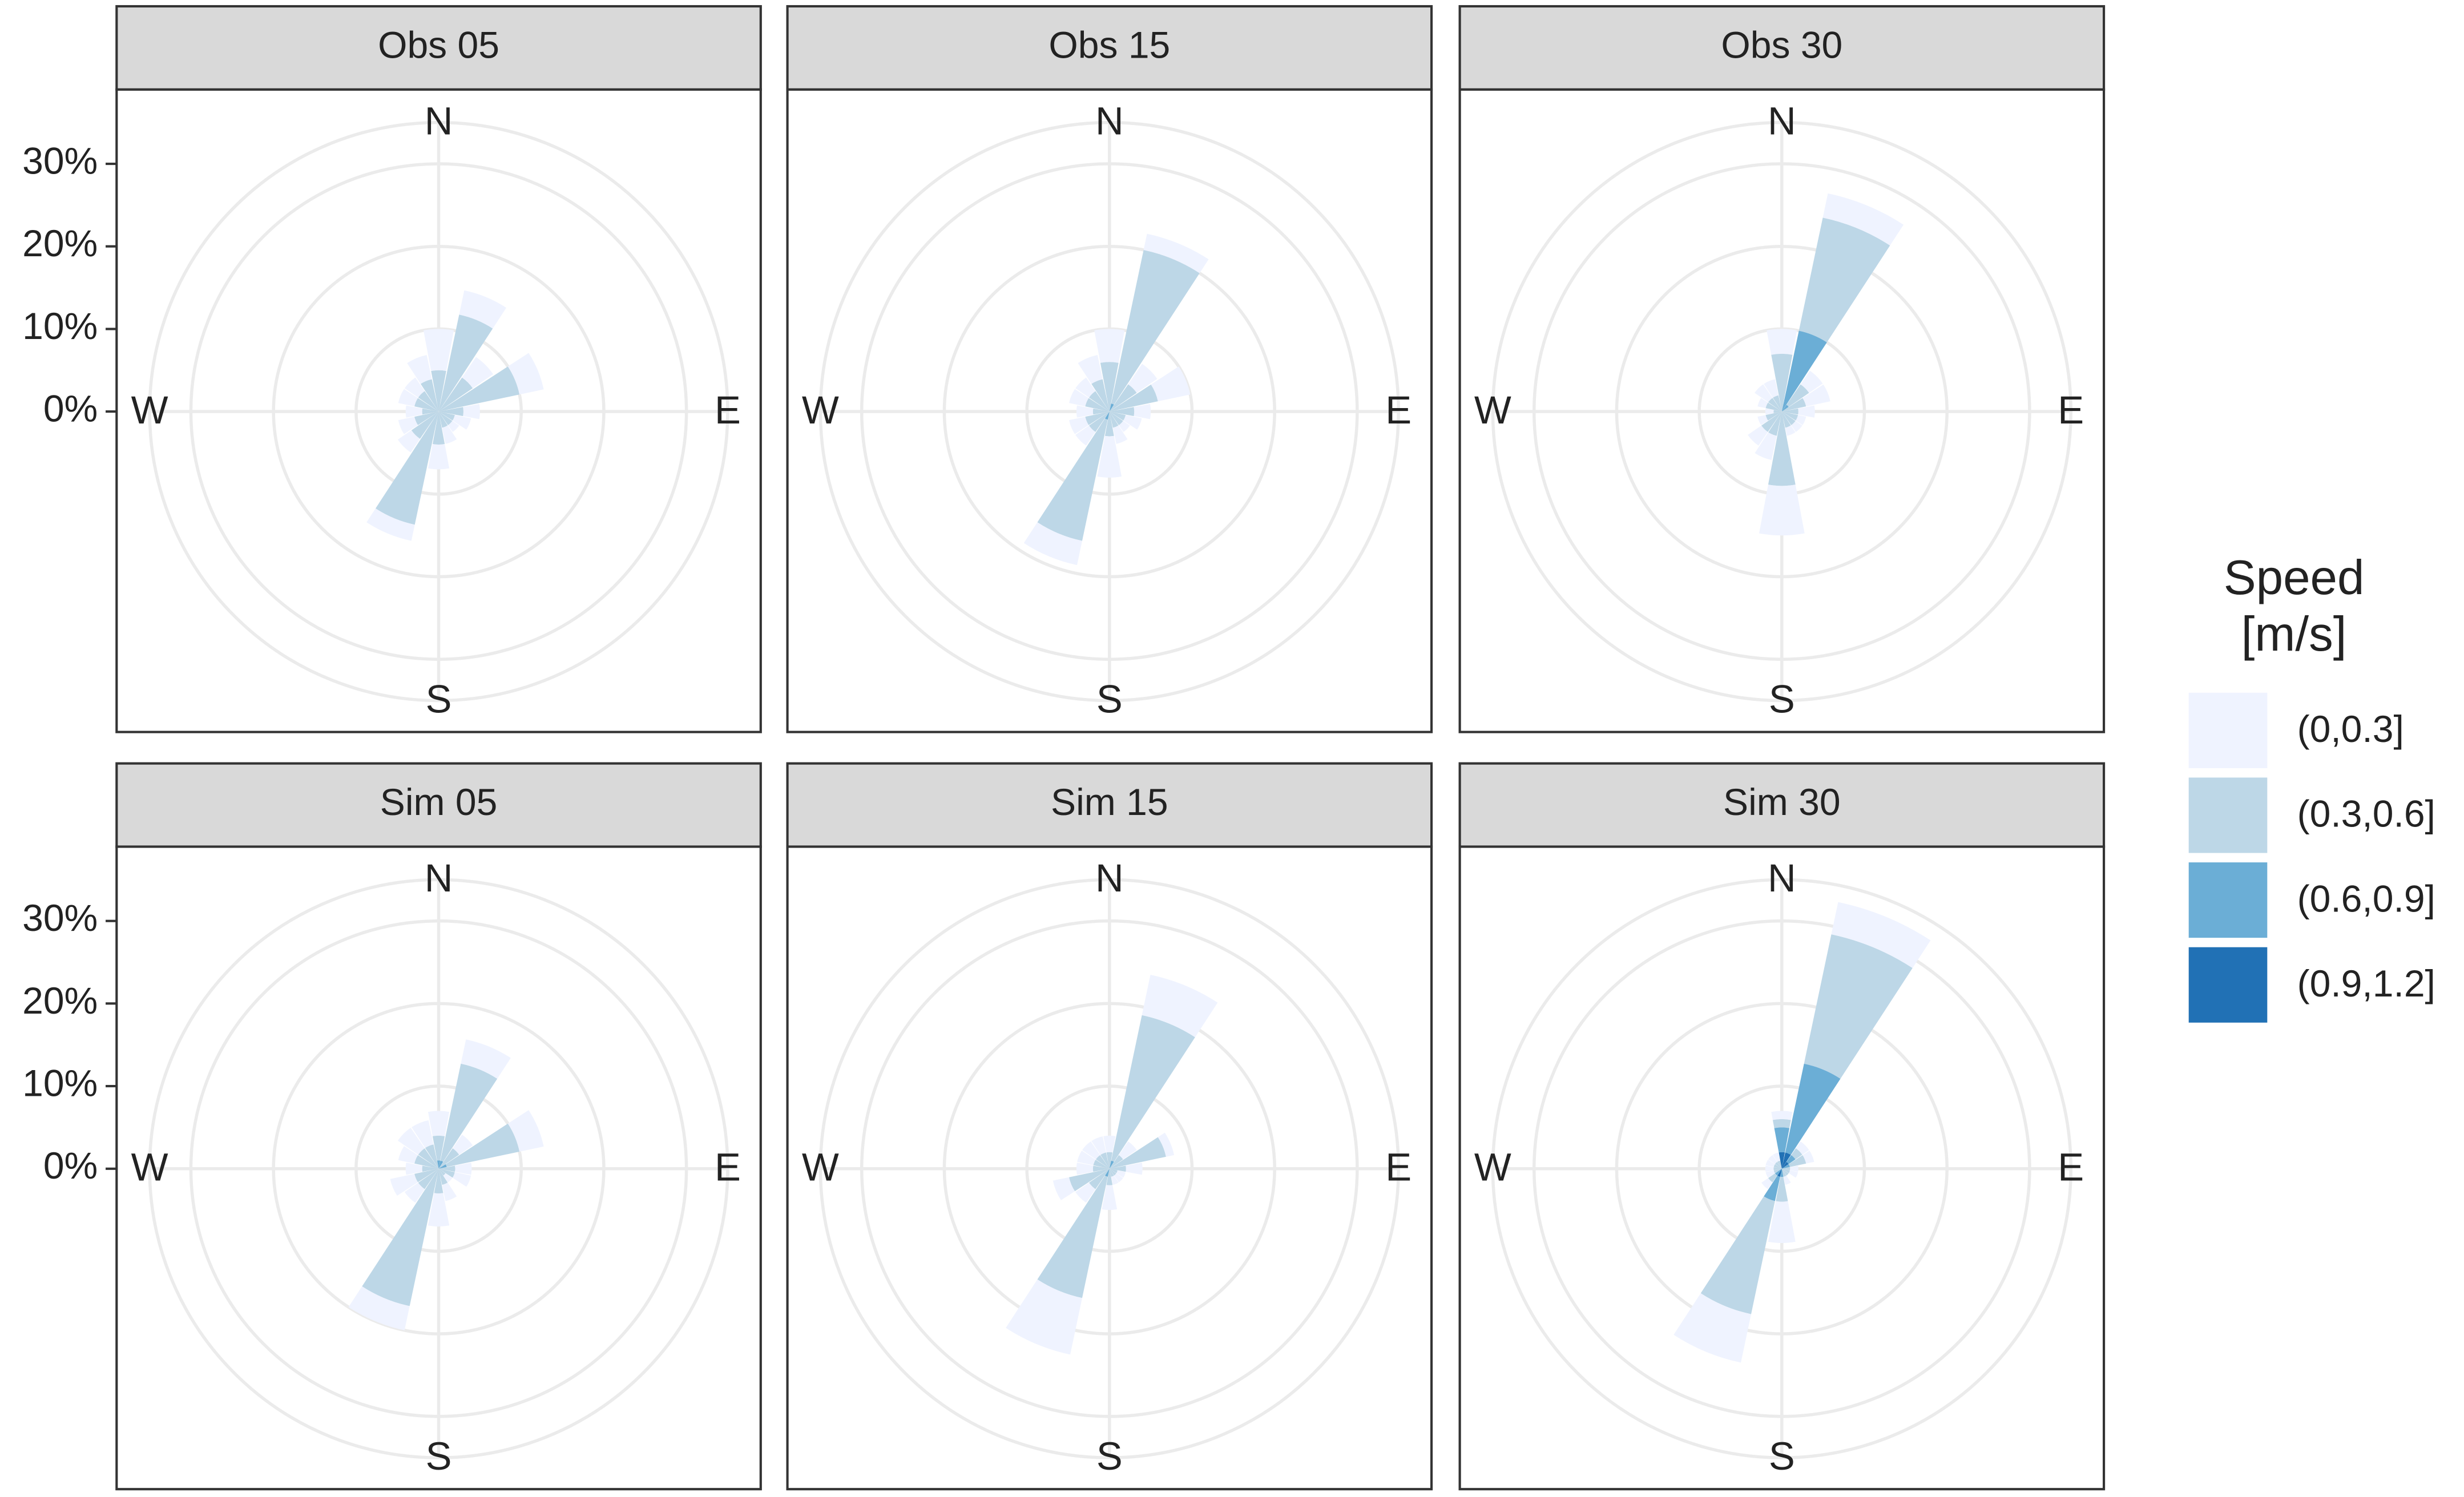 The height and width of the screenshot is (1497, 2464). I want to click on strip, so click(438, 48).